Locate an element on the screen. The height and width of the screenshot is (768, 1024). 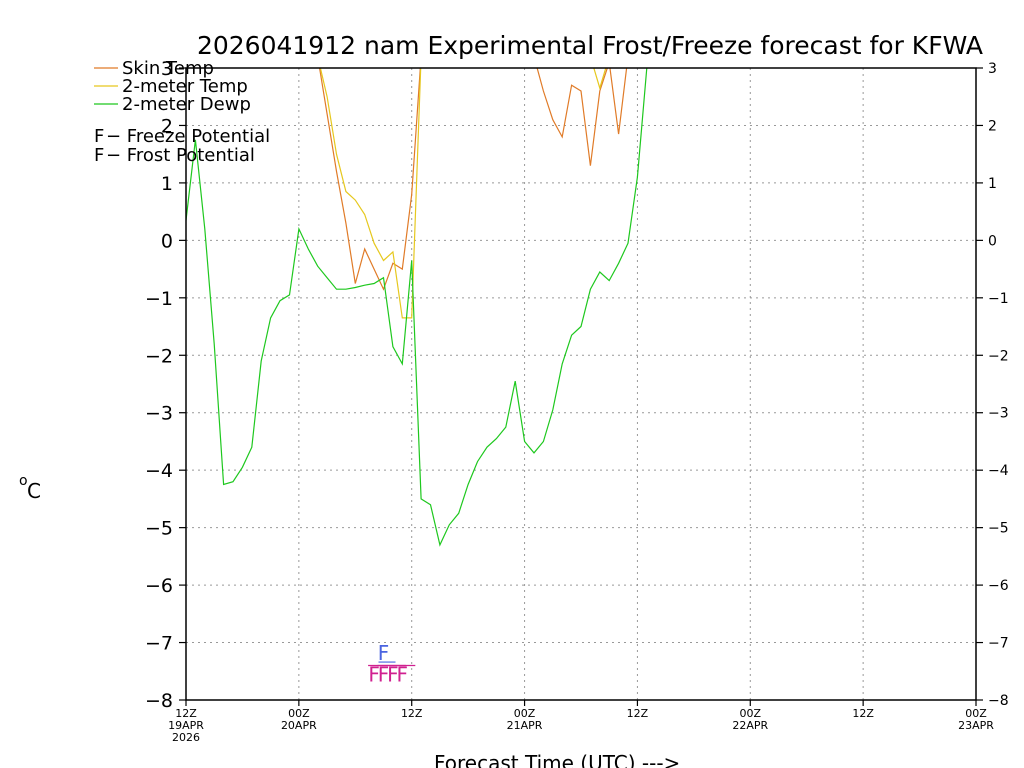
x-tick-label: 2026 is located at coordinates (186, 737).